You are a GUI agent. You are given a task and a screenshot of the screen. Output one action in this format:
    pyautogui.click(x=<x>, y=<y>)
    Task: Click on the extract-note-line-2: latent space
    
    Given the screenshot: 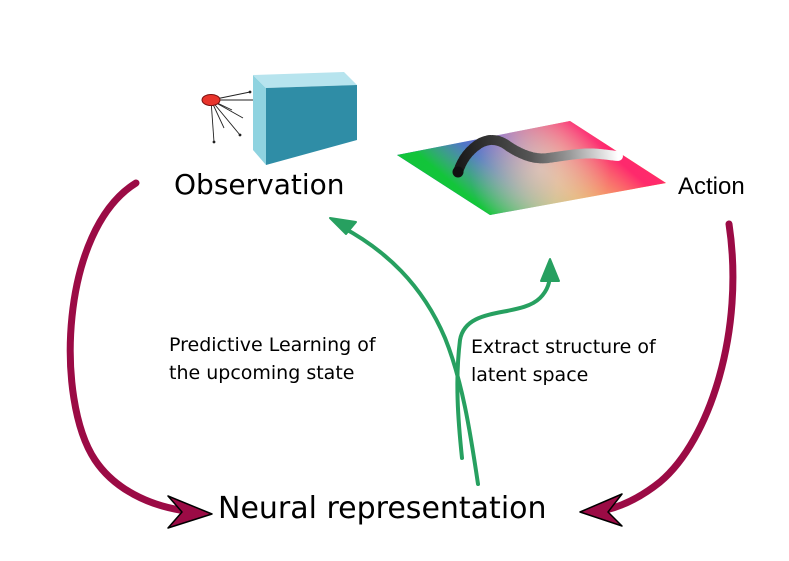 What is the action you would take?
    pyautogui.click(x=530, y=375)
    